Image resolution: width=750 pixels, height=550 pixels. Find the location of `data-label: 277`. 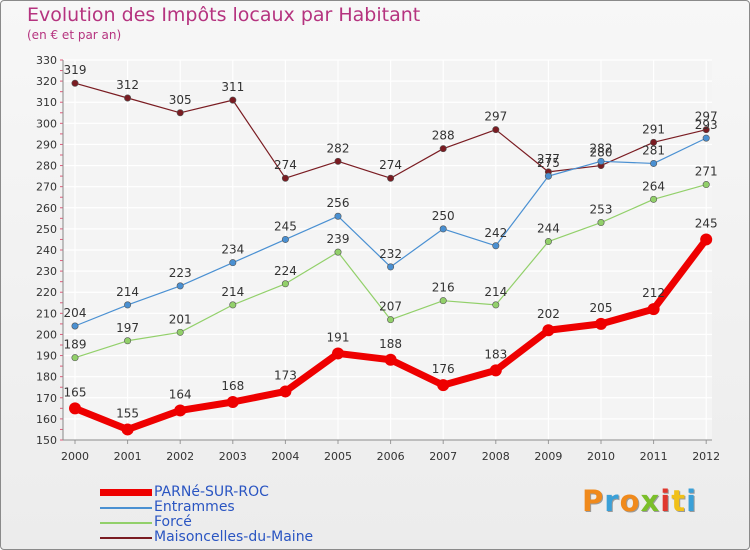

data-label: 277 is located at coordinates (548, 159).